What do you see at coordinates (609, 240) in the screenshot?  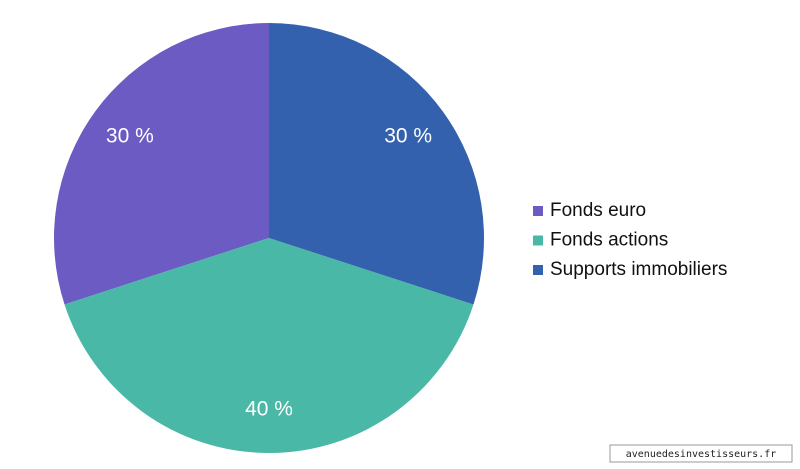 I see `legend-label: Fonds actions` at bounding box center [609, 240].